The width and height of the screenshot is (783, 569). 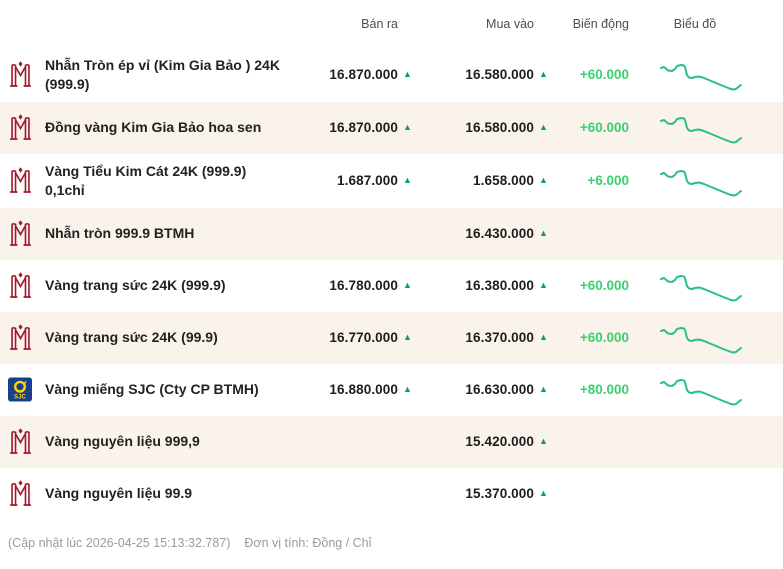 What do you see at coordinates (135, 285) in the screenshot?
I see `product-name: Vàng trang sức 24K (999.9)` at bounding box center [135, 285].